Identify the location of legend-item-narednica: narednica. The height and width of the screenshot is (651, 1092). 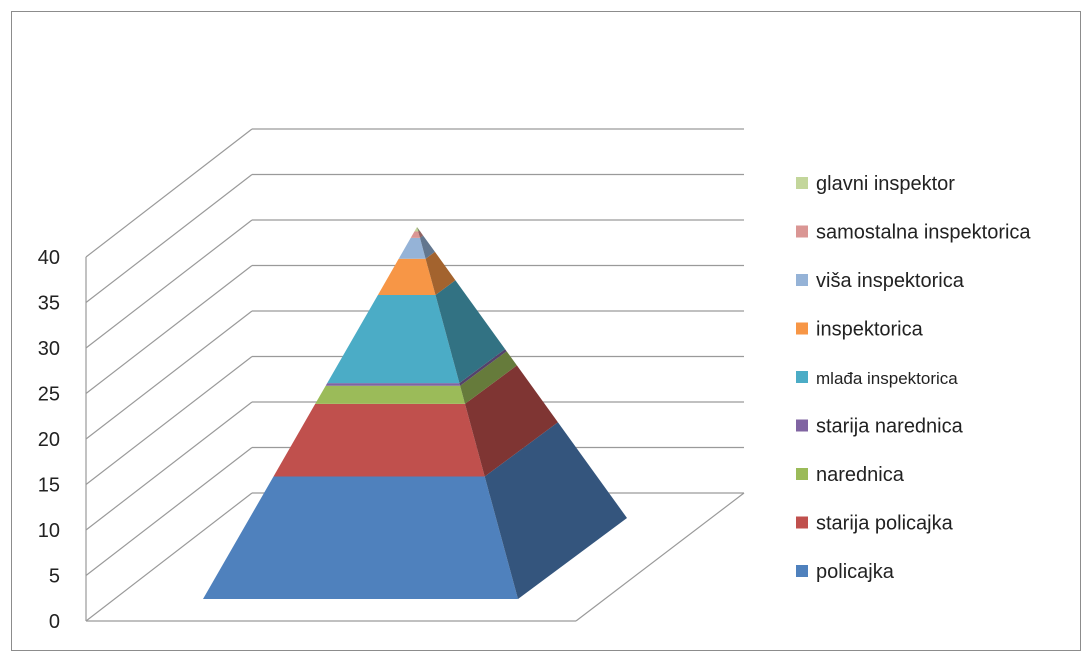
(850, 475).